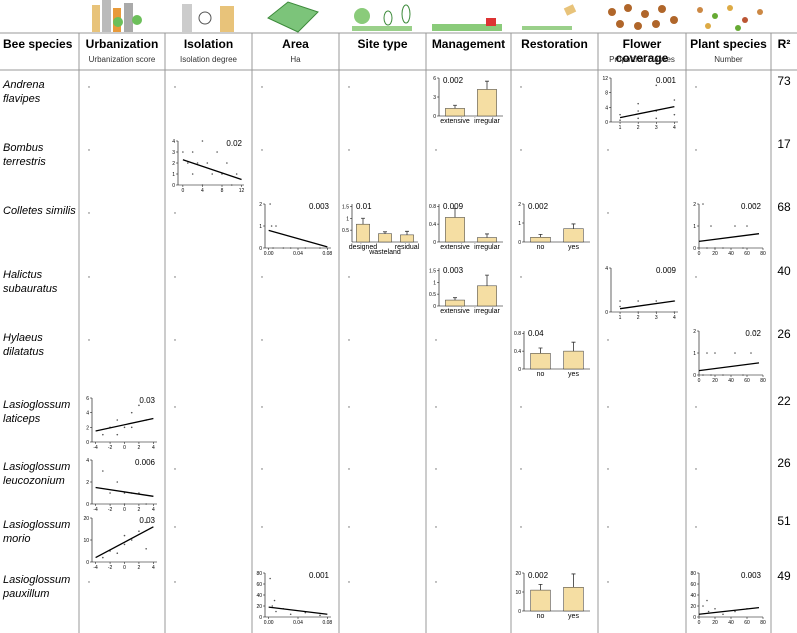  I want to click on y-tick-label: 0.4, so click(517, 352).